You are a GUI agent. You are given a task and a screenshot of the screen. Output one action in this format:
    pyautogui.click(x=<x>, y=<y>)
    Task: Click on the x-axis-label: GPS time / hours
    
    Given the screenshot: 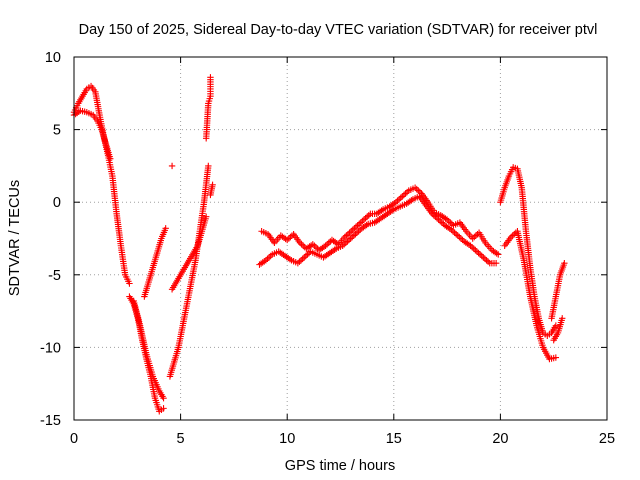 What is the action you would take?
    pyautogui.click(x=340, y=466)
    